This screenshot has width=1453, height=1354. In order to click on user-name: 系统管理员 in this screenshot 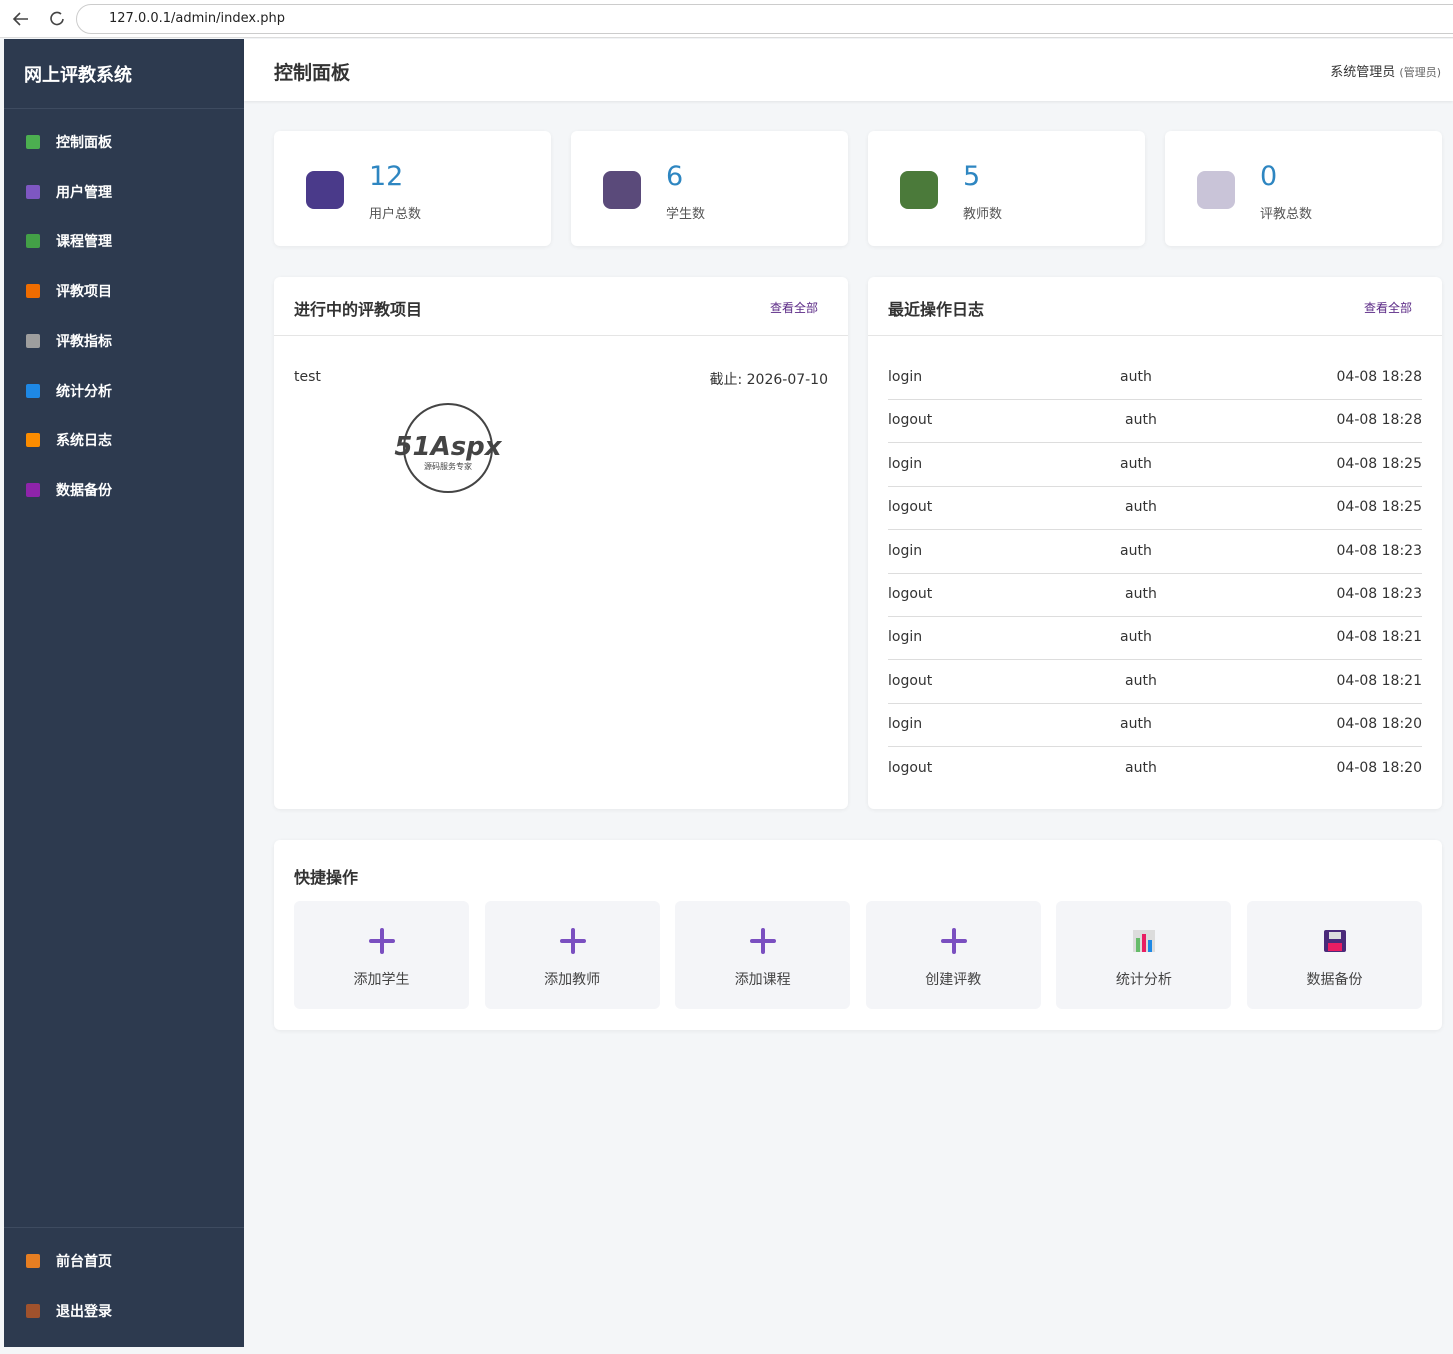, I will do `click(1363, 72)`.